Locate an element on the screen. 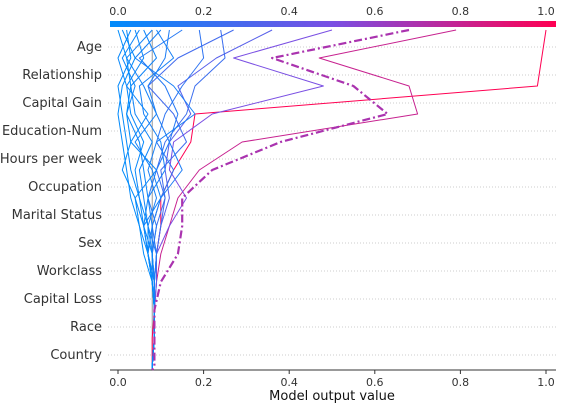 Image resolution: width=563 pixels, height=409 pixels. x-axis-title: Model output value is located at coordinates (332, 396).